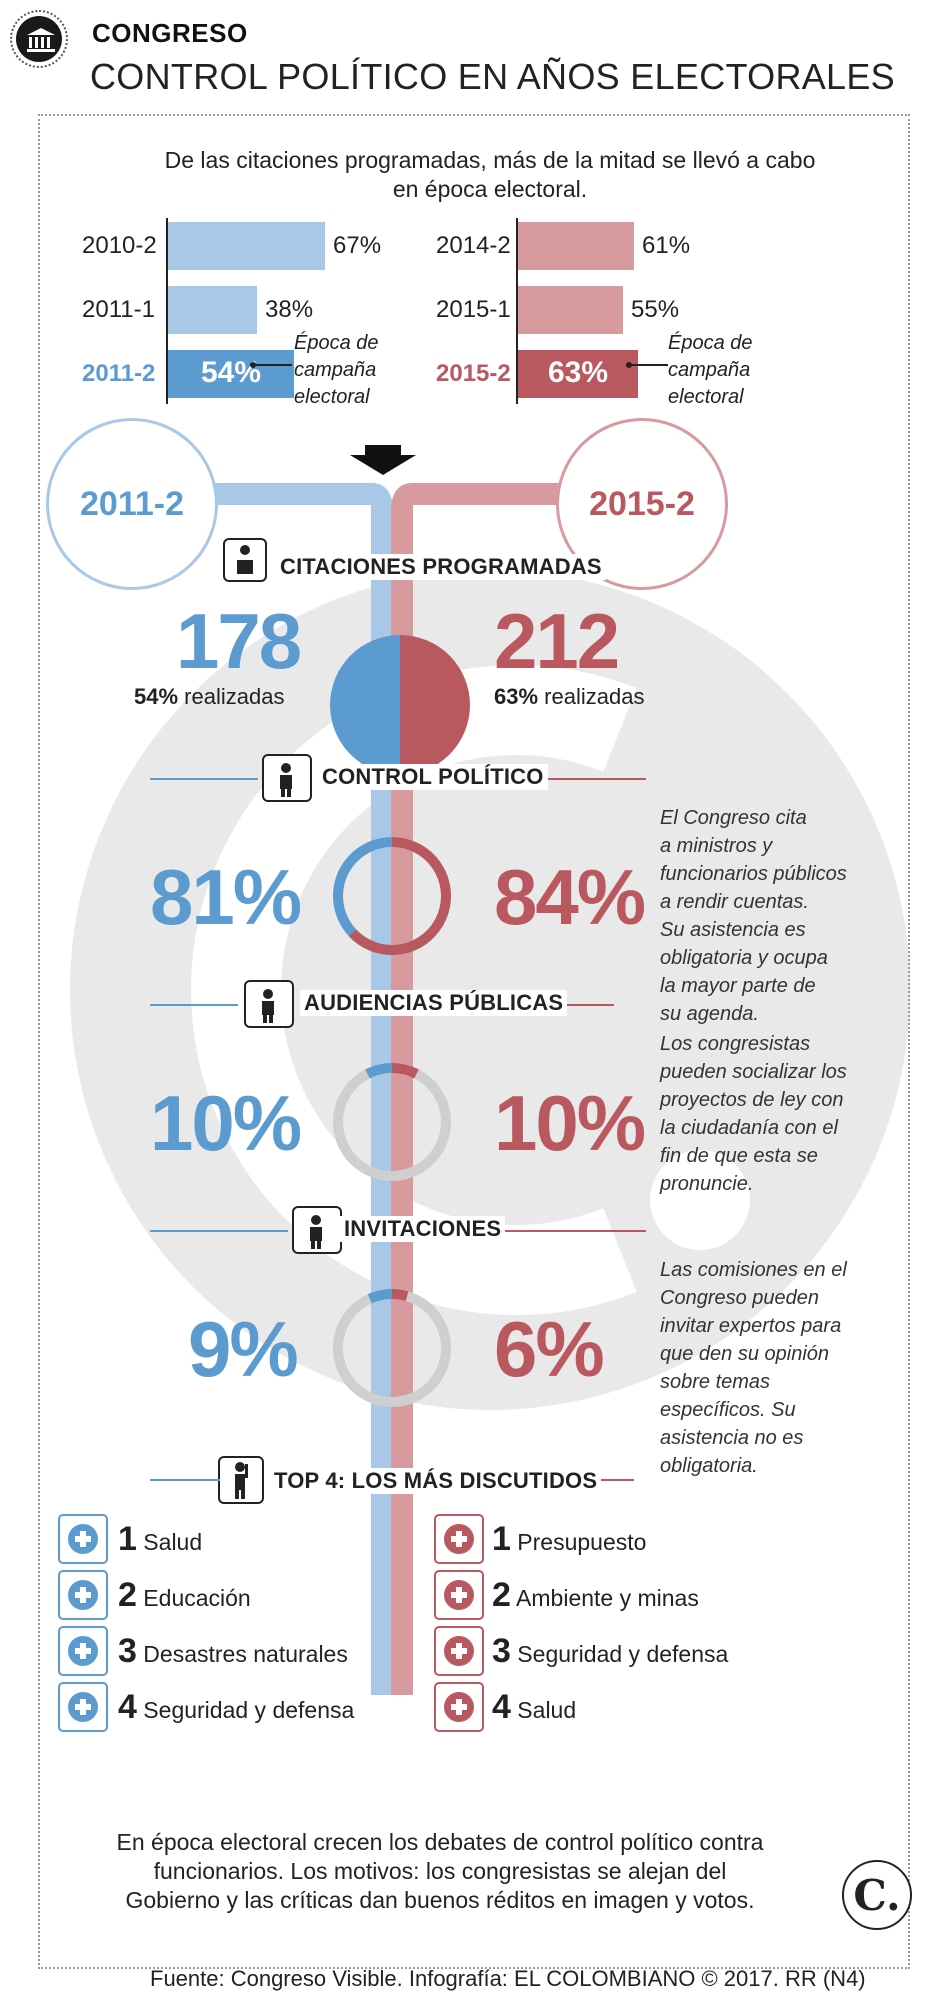  Describe the element at coordinates (740, 1298) in the screenshot. I see `note-line: Congreso pueden` at that location.